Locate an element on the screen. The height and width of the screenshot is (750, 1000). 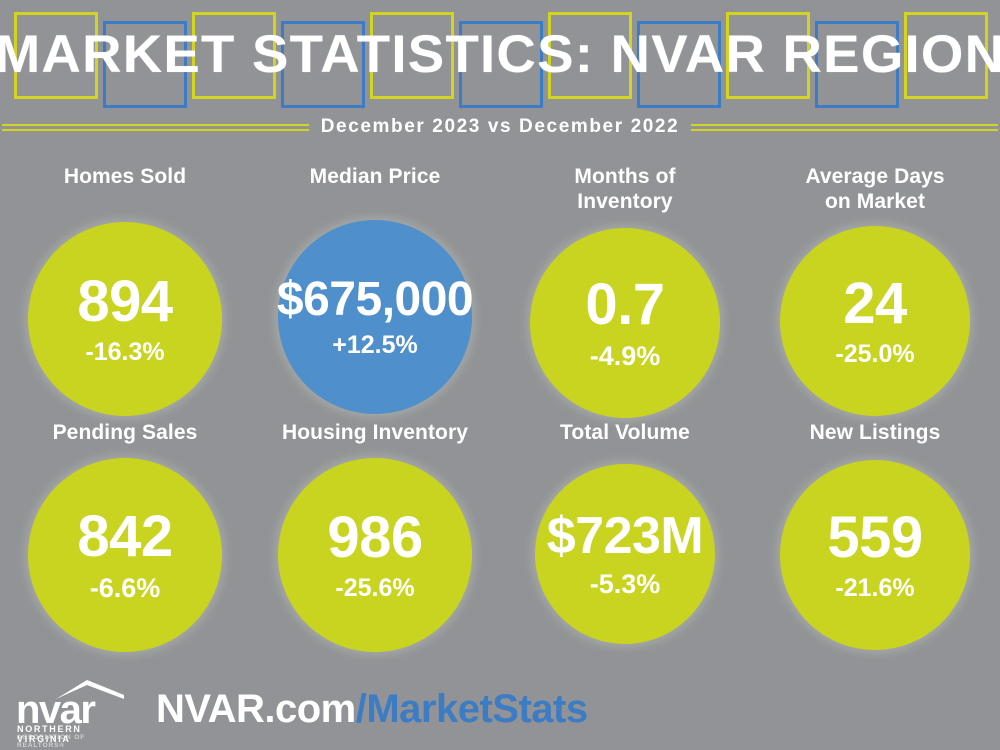
stat-change: -21.6% is located at coordinates (875, 588).